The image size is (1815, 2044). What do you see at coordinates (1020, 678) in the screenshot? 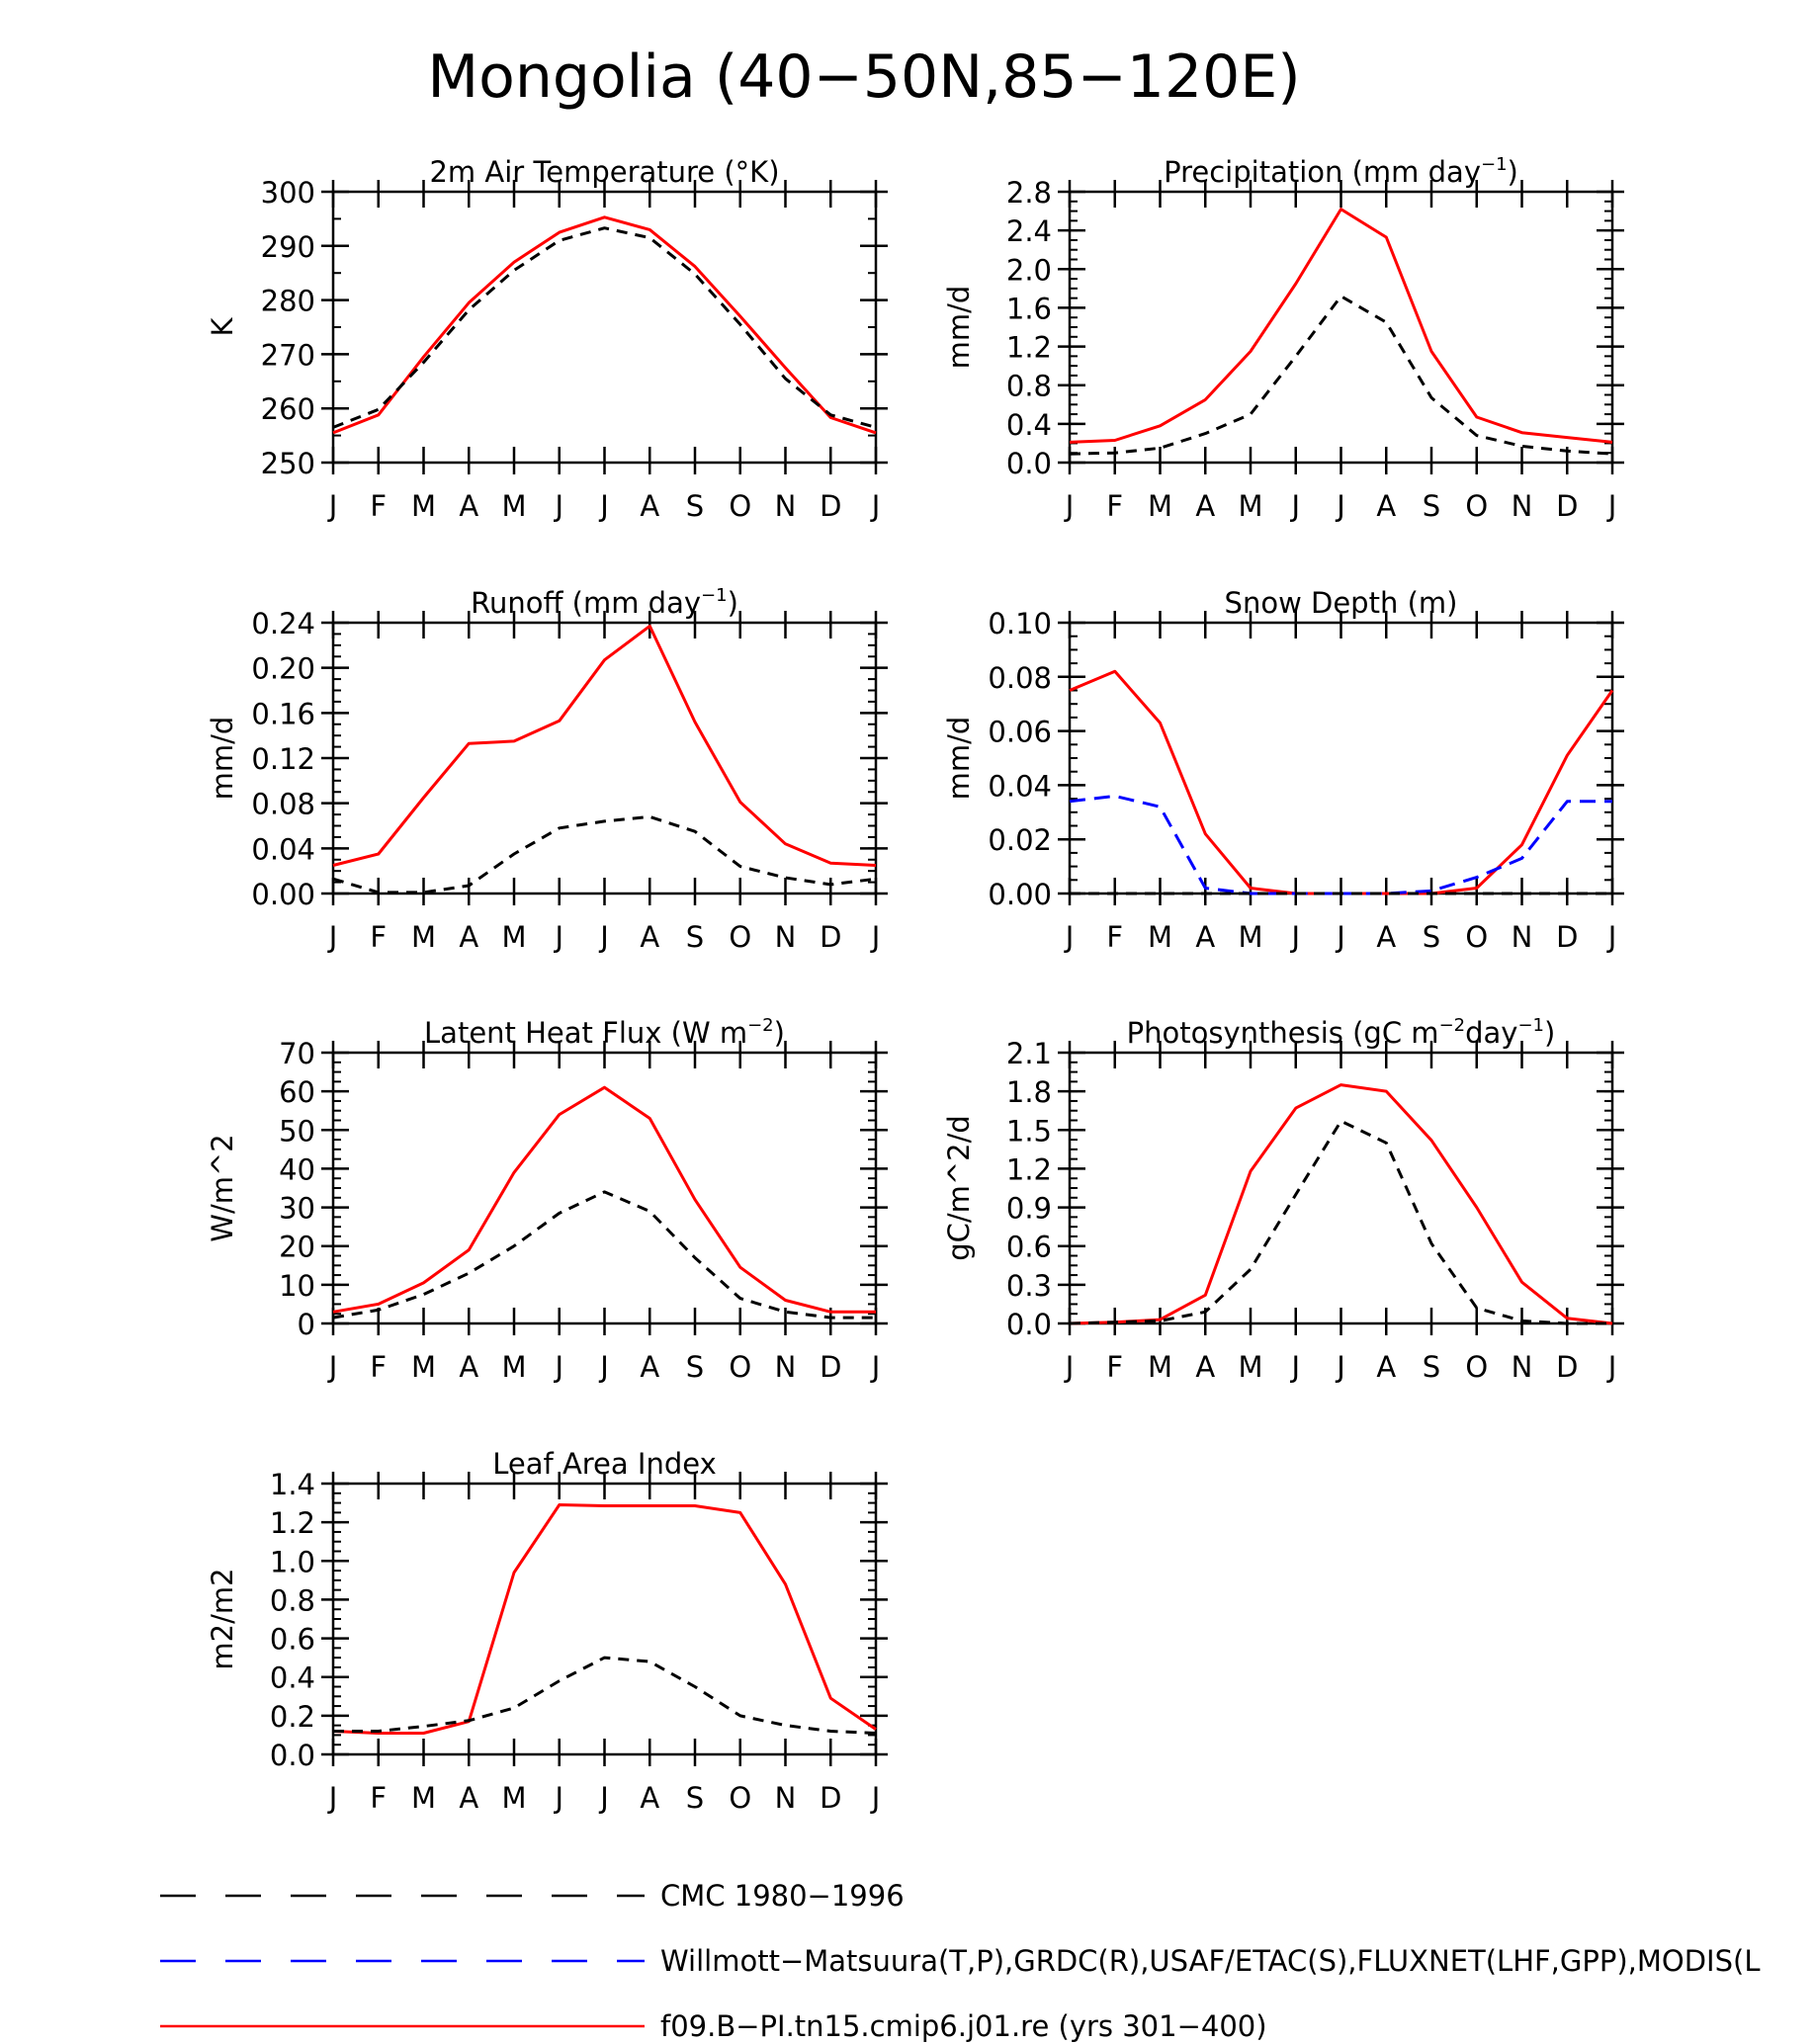
I see `y-tick-label: 0.08` at bounding box center [1020, 678].